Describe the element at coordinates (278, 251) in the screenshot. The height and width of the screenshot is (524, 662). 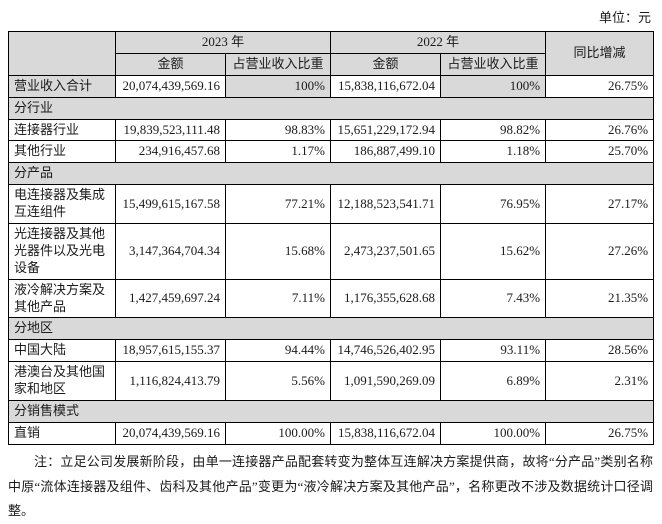
I see `ratio-2023-cell: 15.68%` at that location.